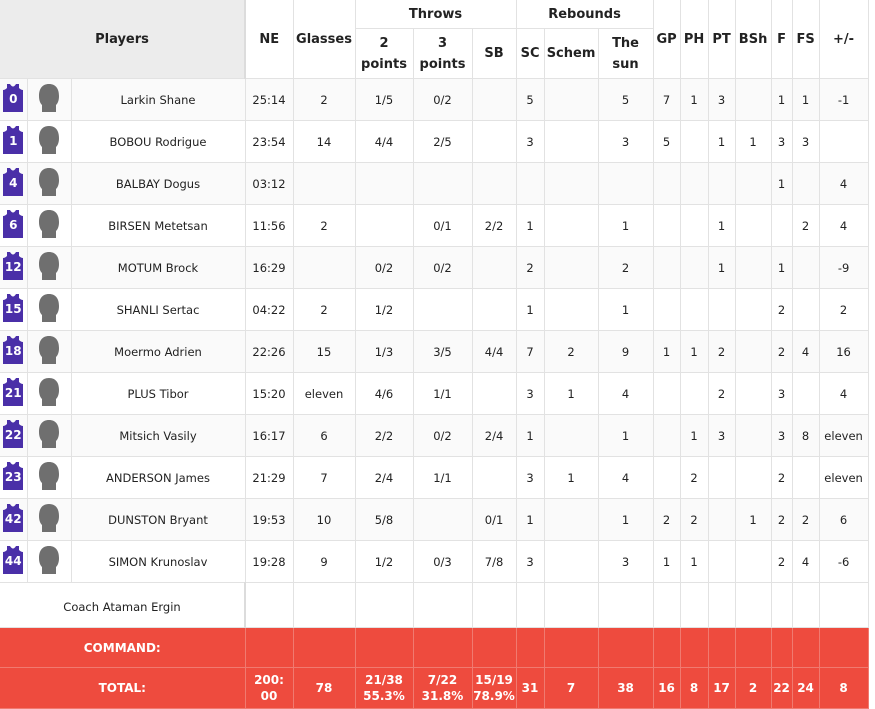 The image size is (875, 709). What do you see at coordinates (806, 225) in the screenshot?
I see `stat-fs: 2` at bounding box center [806, 225].